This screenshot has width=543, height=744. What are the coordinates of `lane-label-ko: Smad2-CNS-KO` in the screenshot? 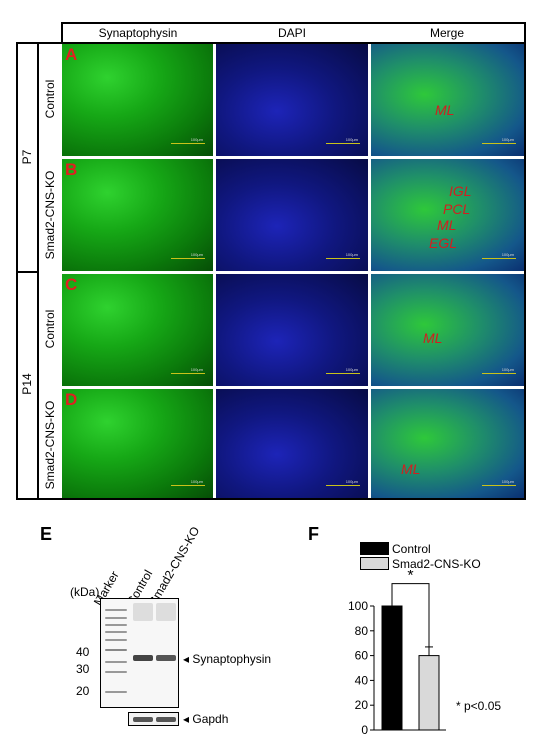 It's located at (174, 566).